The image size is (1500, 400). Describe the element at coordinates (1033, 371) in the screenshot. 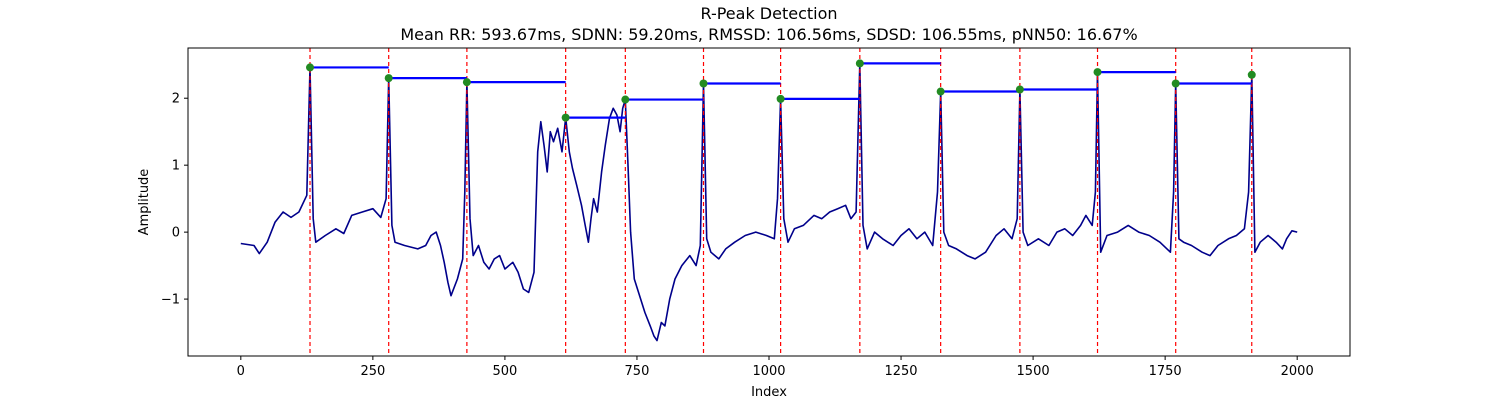

I see `x-tick-label: 1500` at that location.